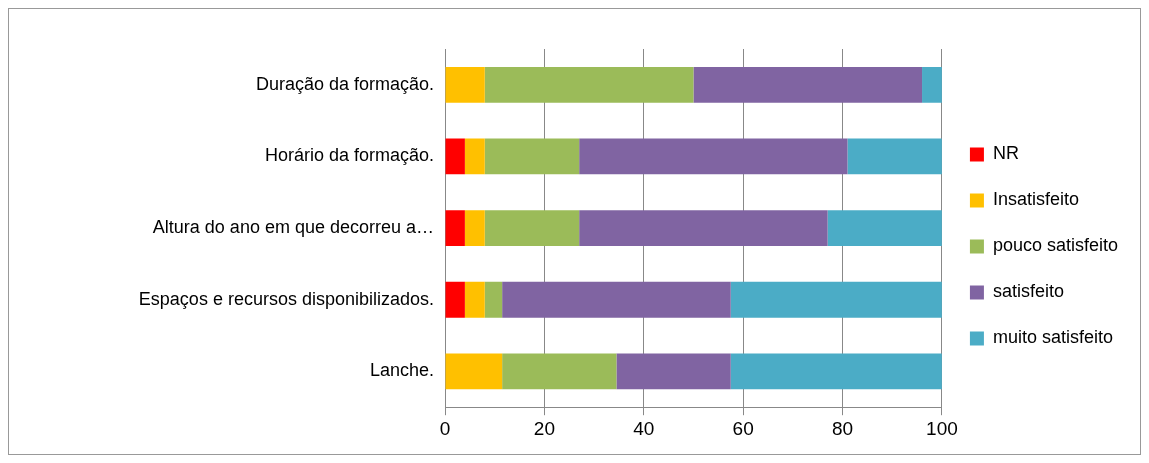 Image resolution: width=1149 pixels, height=463 pixels. Describe the element at coordinates (1028, 291) in the screenshot. I see `legend-label: satisfeito` at that location.